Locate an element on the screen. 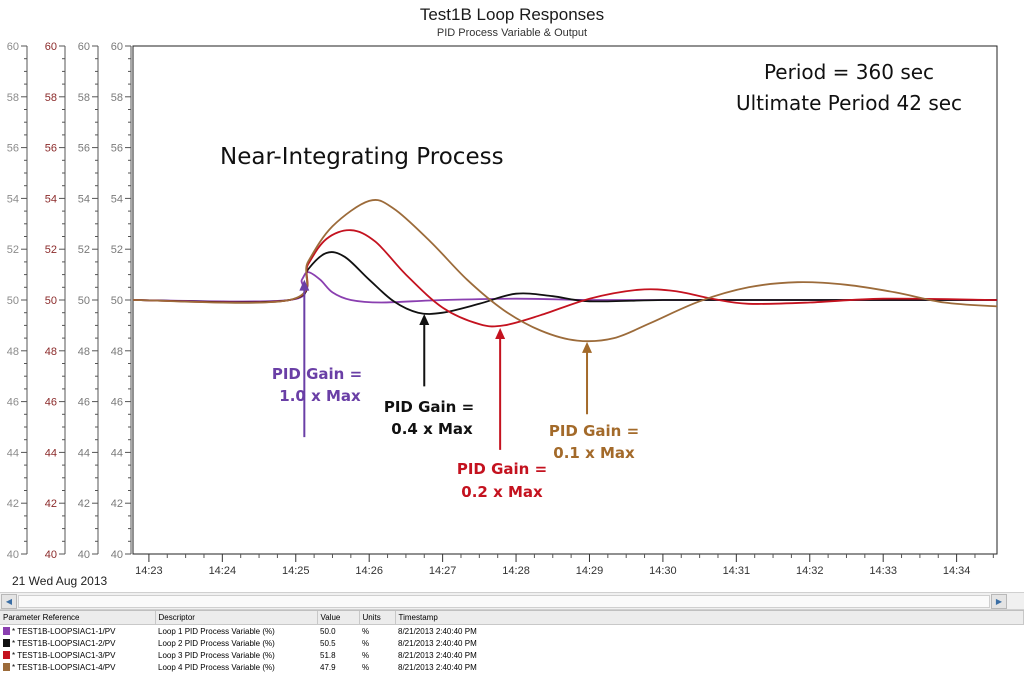 This screenshot has height=683, width=1024. horizontal-scrollbar: ◀ ▶ is located at coordinates (512, 601).